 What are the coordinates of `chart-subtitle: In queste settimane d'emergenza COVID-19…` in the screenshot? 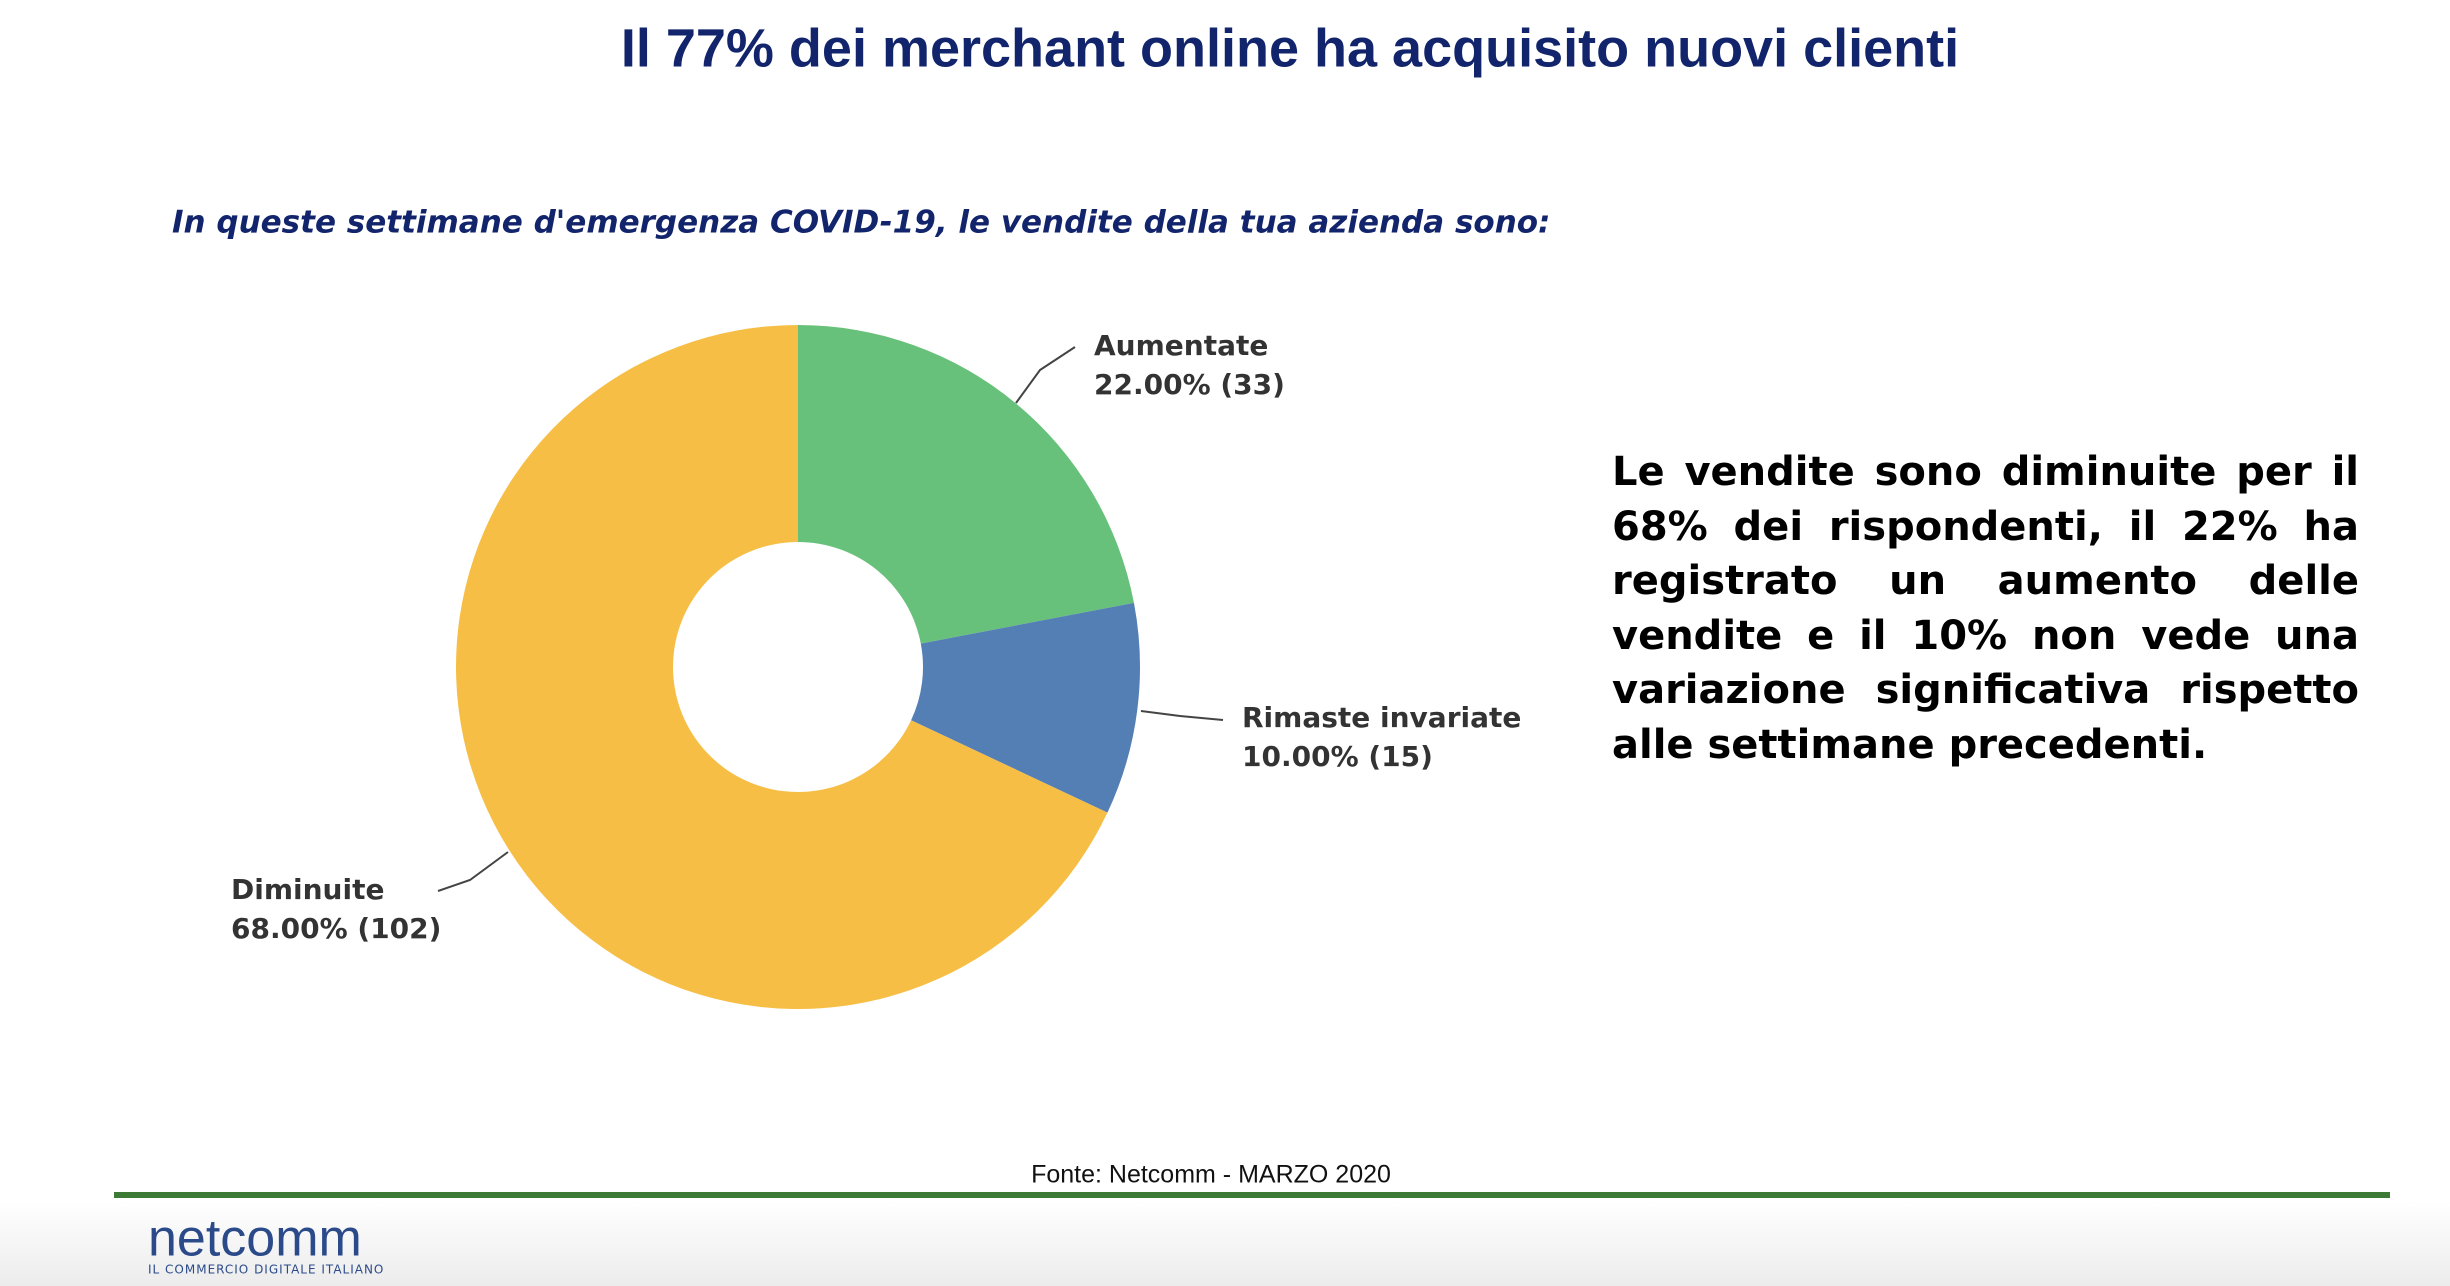 It's located at (861, 223).